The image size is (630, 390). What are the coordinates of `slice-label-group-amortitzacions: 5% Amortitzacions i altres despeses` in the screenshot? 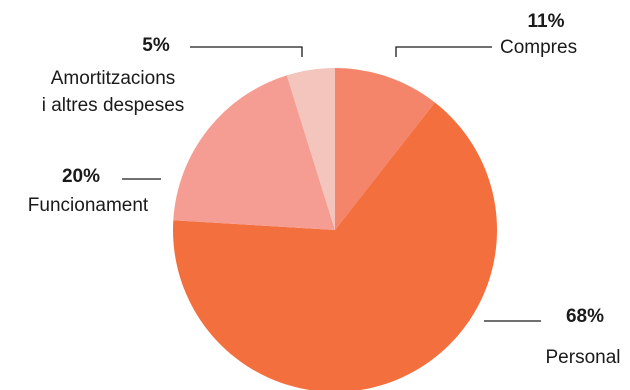 It's located at (172, 75).